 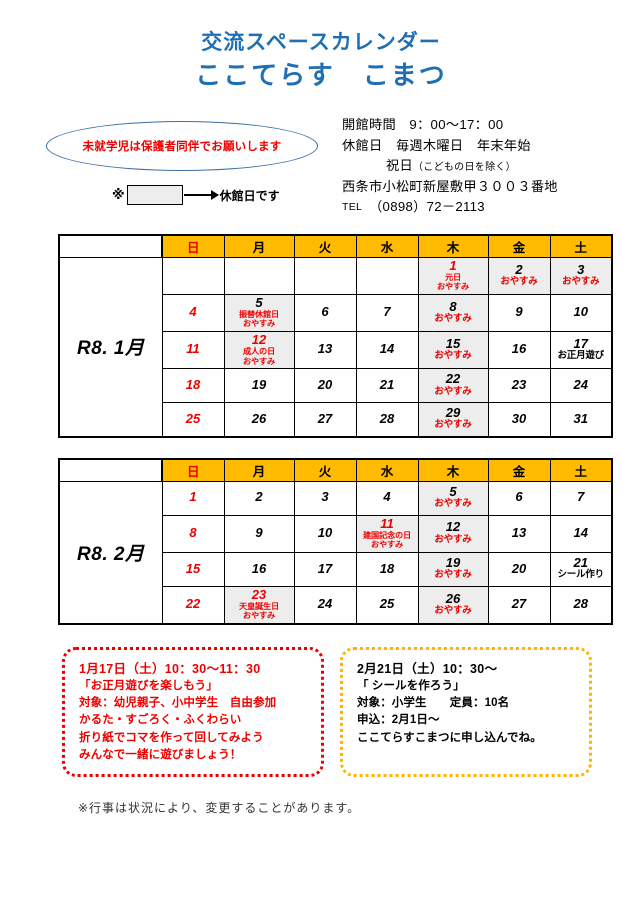 I want to click on day-number: 11, so click(x=387, y=523).